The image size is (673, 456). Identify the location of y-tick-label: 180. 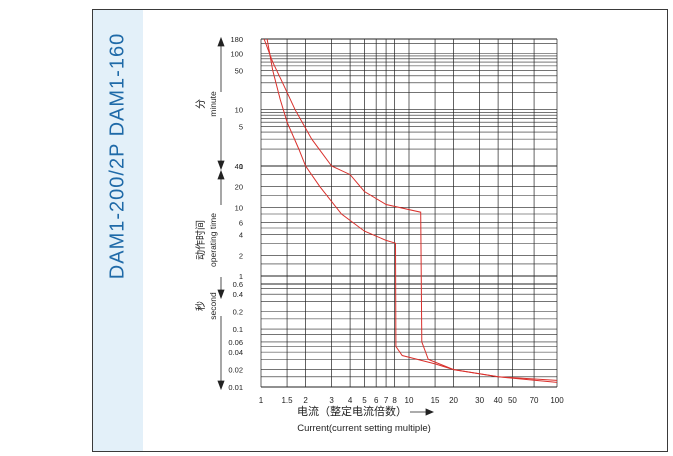
(236, 39).